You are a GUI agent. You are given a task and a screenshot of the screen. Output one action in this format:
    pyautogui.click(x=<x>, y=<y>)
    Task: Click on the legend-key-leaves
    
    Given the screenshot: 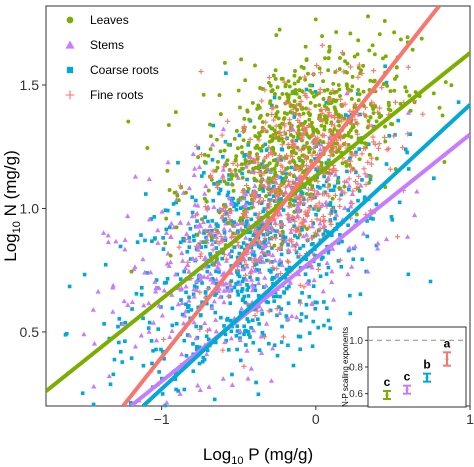 What is the action you would take?
    pyautogui.click(x=70, y=20)
    